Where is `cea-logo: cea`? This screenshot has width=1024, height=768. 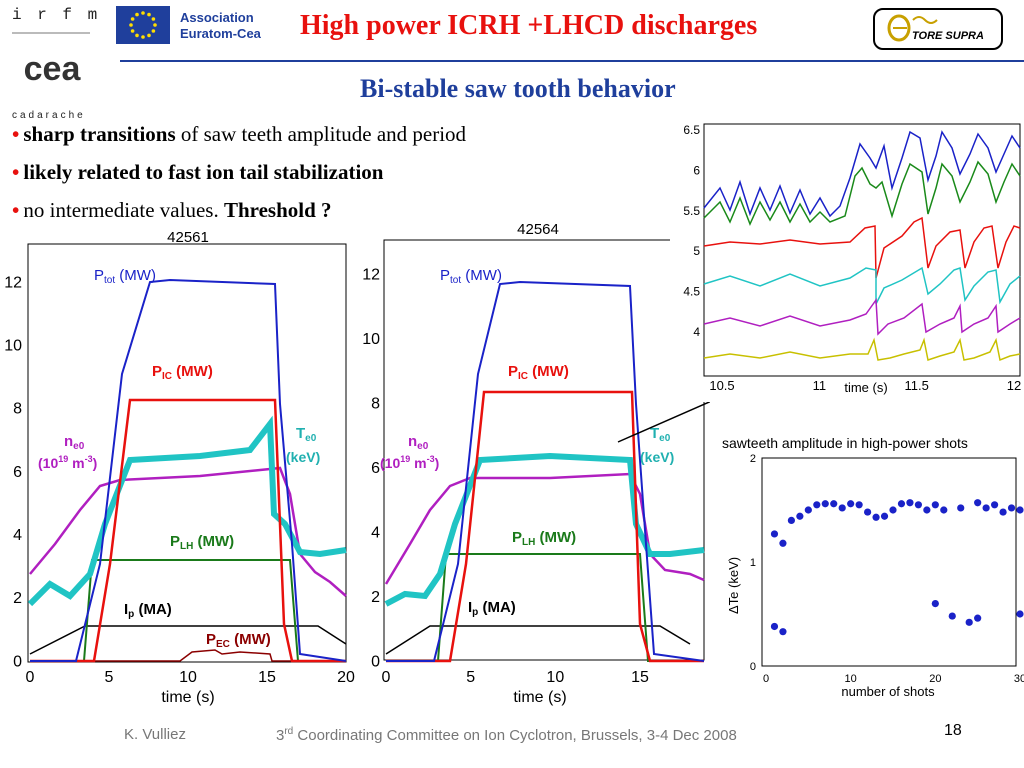 cea-logo: cea is located at coordinates (53, 69).